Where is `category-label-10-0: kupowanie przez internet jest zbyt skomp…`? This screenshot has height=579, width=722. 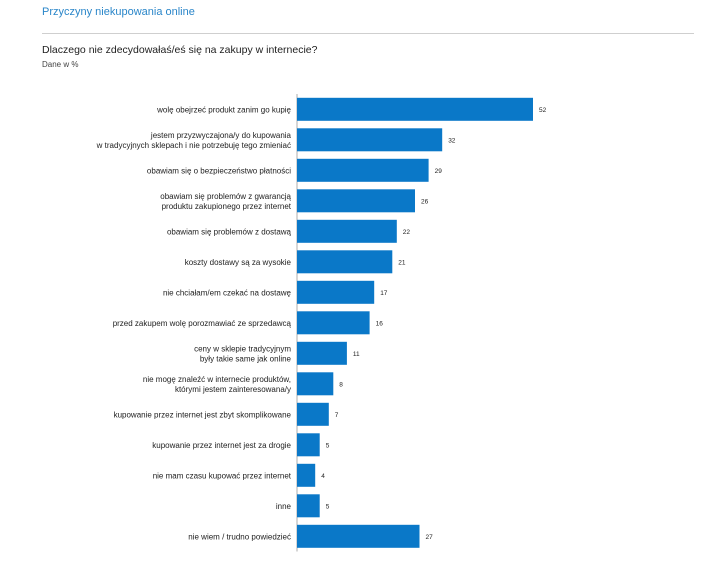
category-label-10-0: kupowanie przez internet jest zbyt skomp… is located at coordinates (203, 414).